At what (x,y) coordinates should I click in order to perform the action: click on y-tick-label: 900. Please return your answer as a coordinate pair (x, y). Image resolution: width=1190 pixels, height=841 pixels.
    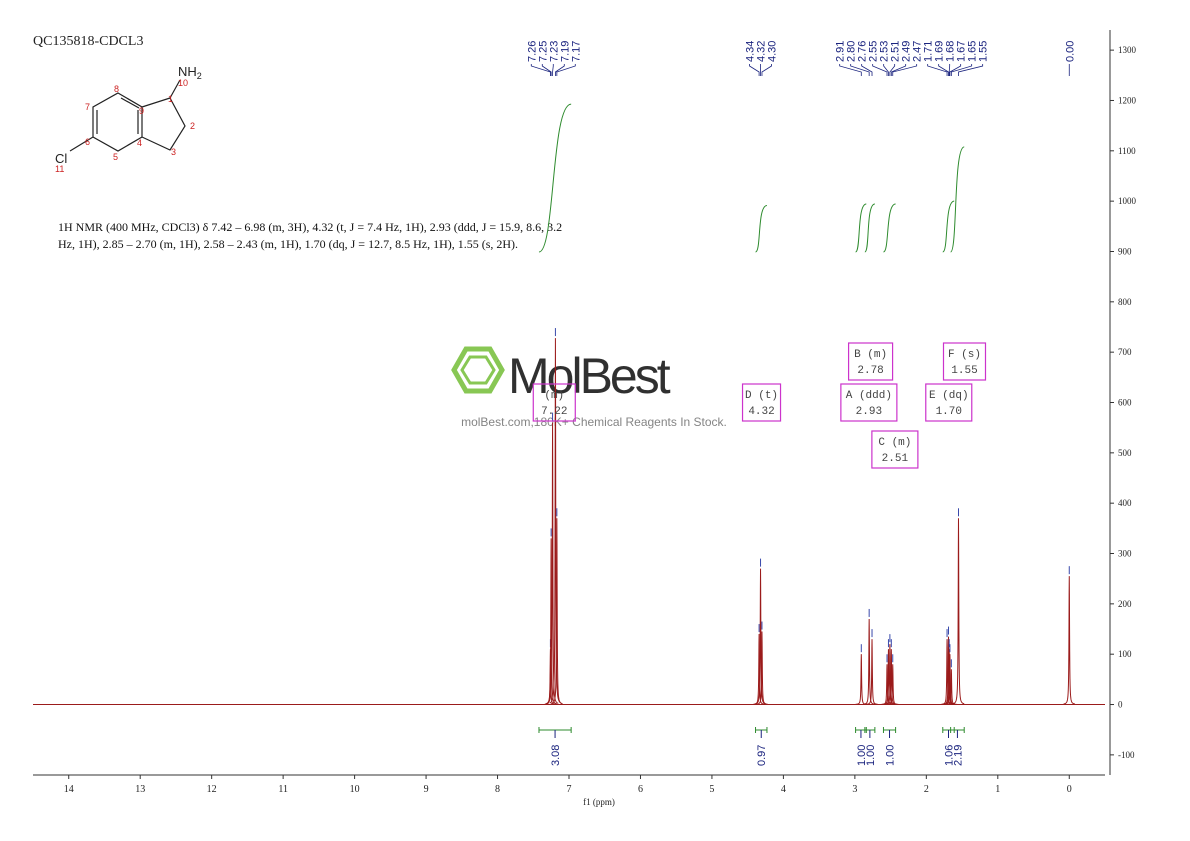
    Looking at the image, I should click on (1125, 251).